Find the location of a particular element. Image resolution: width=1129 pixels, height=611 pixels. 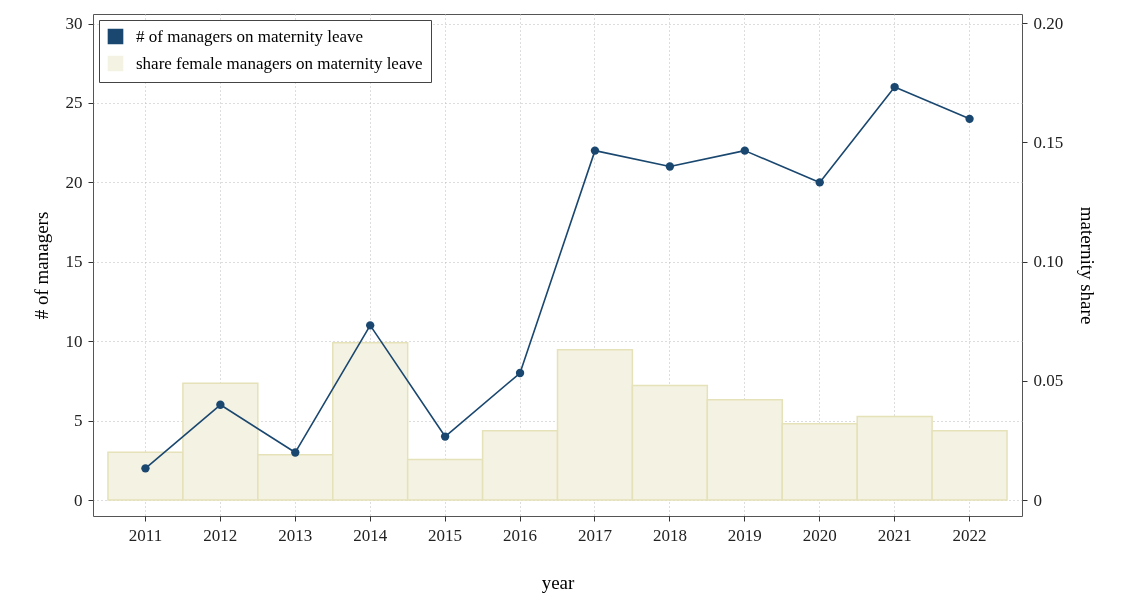

x-tick-label: 2018 is located at coordinates (669, 535).